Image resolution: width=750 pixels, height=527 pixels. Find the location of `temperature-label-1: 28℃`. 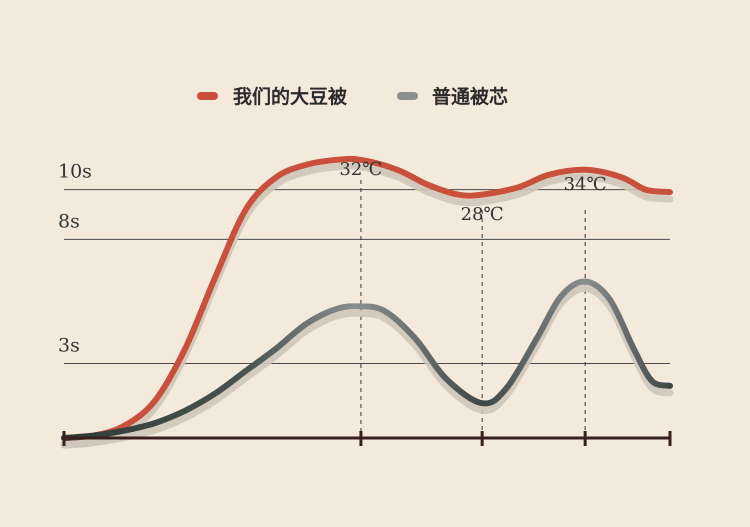

temperature-label-1: 28℃ is located at coordinates (482, 214).